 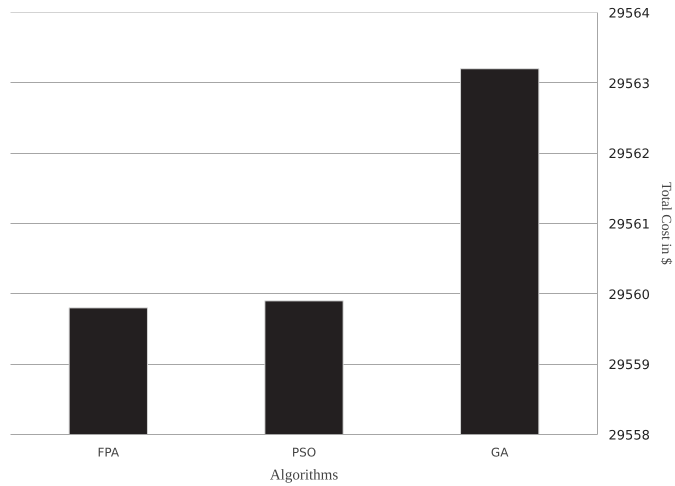 I want to click on y-tick-label: 29561, so click(x=629, y=225).